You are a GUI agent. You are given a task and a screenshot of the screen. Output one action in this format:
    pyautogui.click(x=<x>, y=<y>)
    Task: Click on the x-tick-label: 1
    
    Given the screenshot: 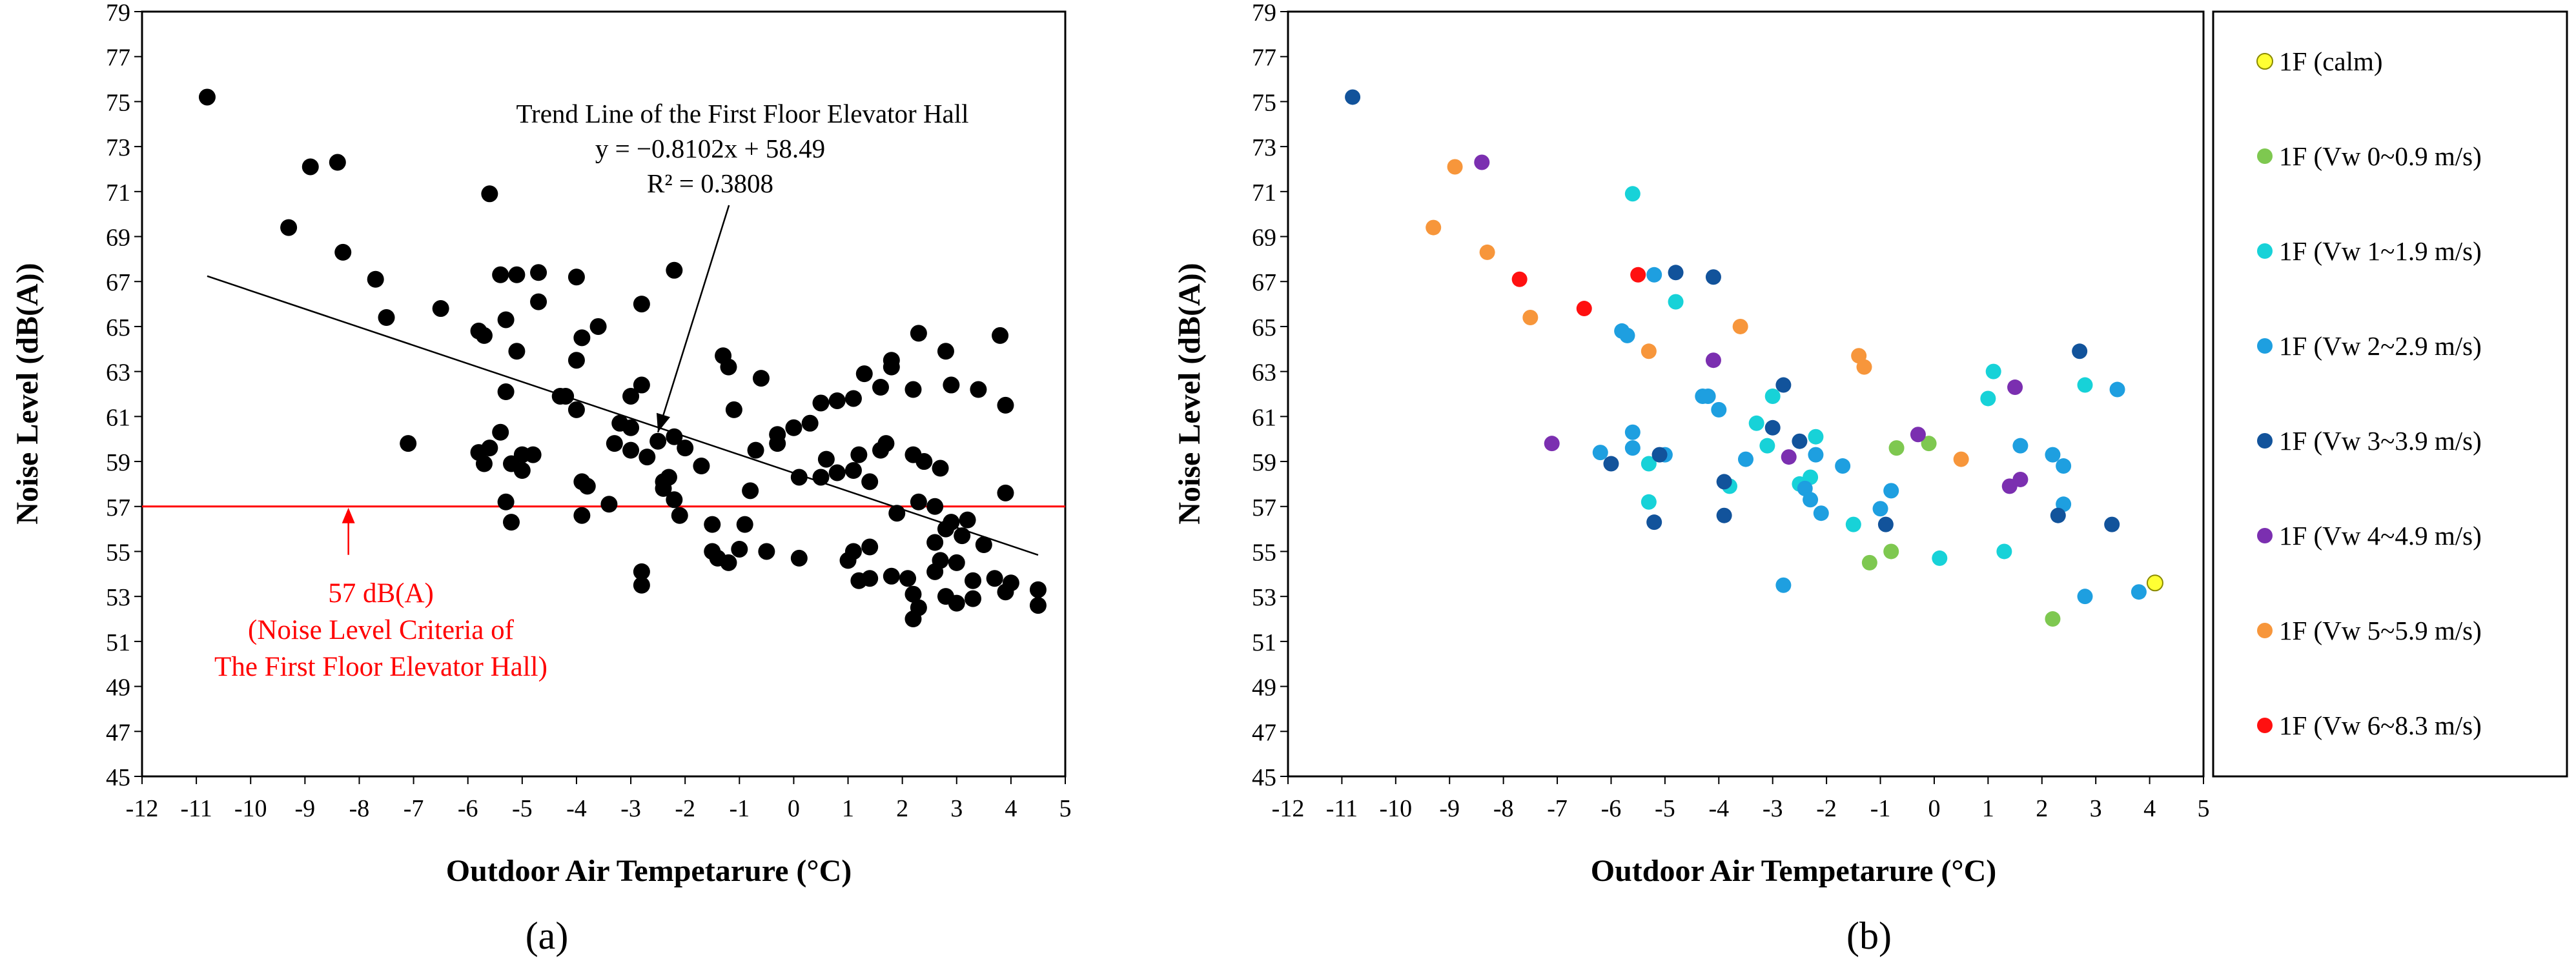 What is the action you would take?
    pyautogui.click(x=1988, y=808)
    